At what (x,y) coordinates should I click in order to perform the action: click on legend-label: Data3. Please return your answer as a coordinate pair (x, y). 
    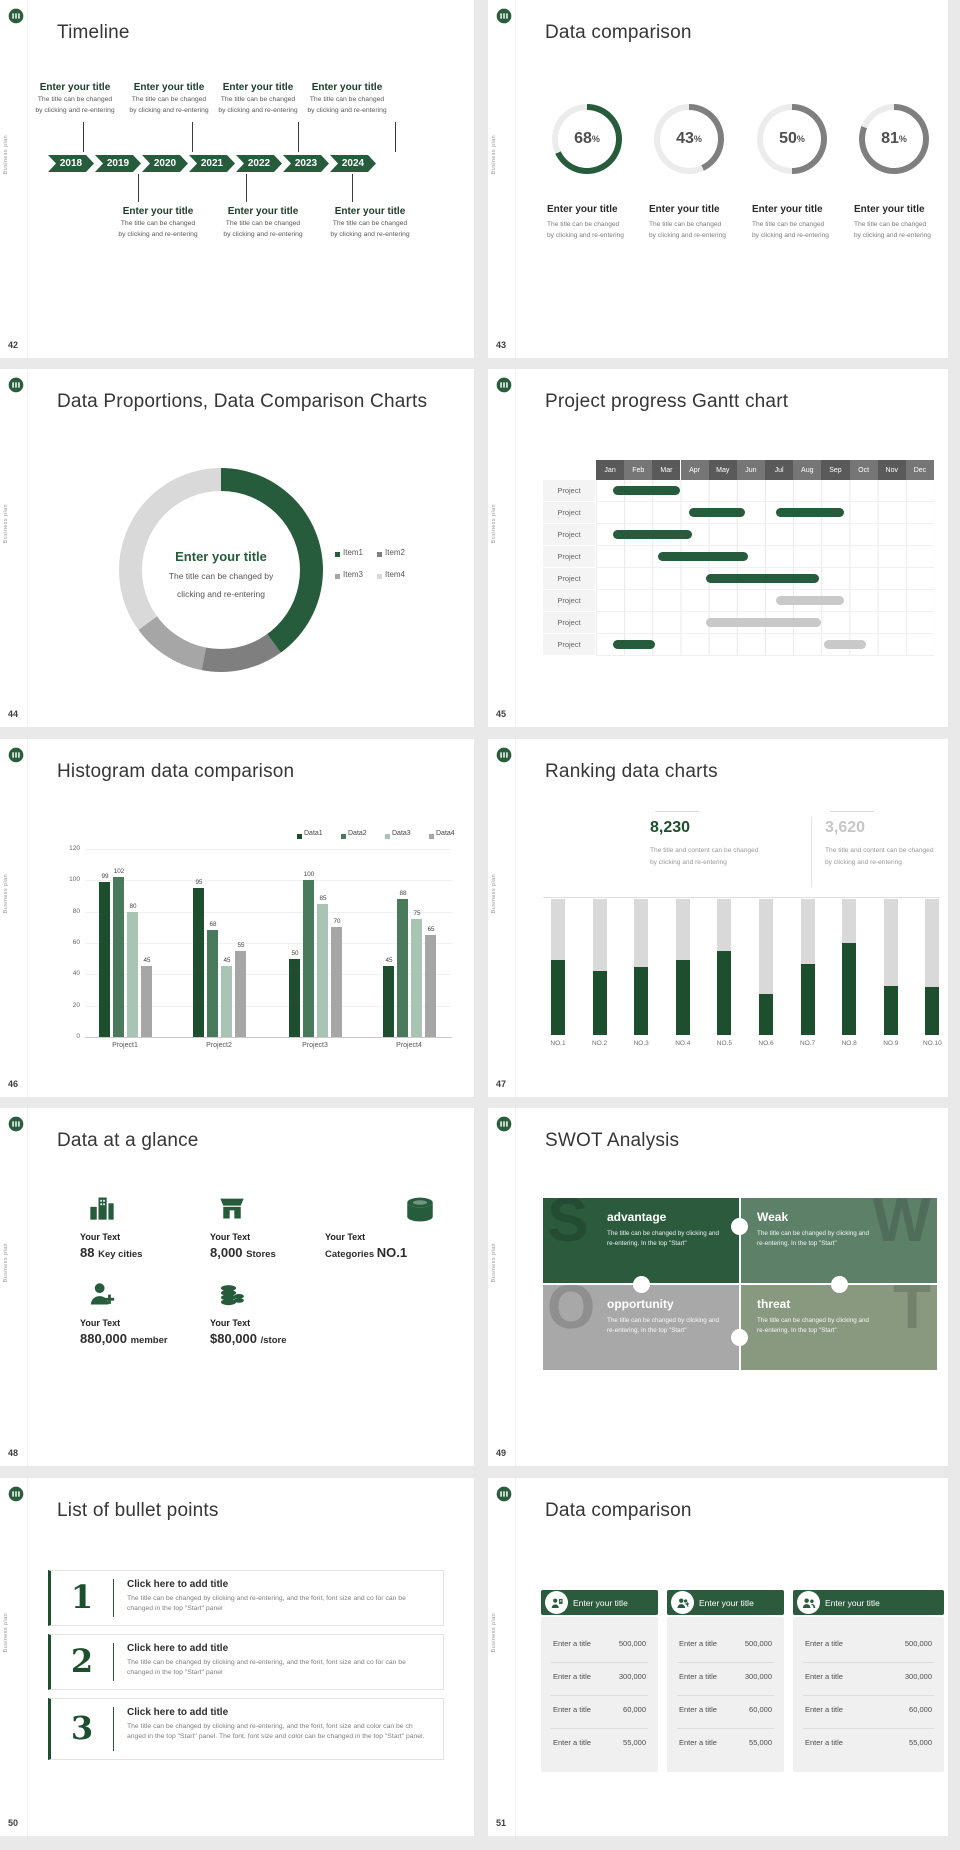
    Looking at the image, I should click on (401, 833).